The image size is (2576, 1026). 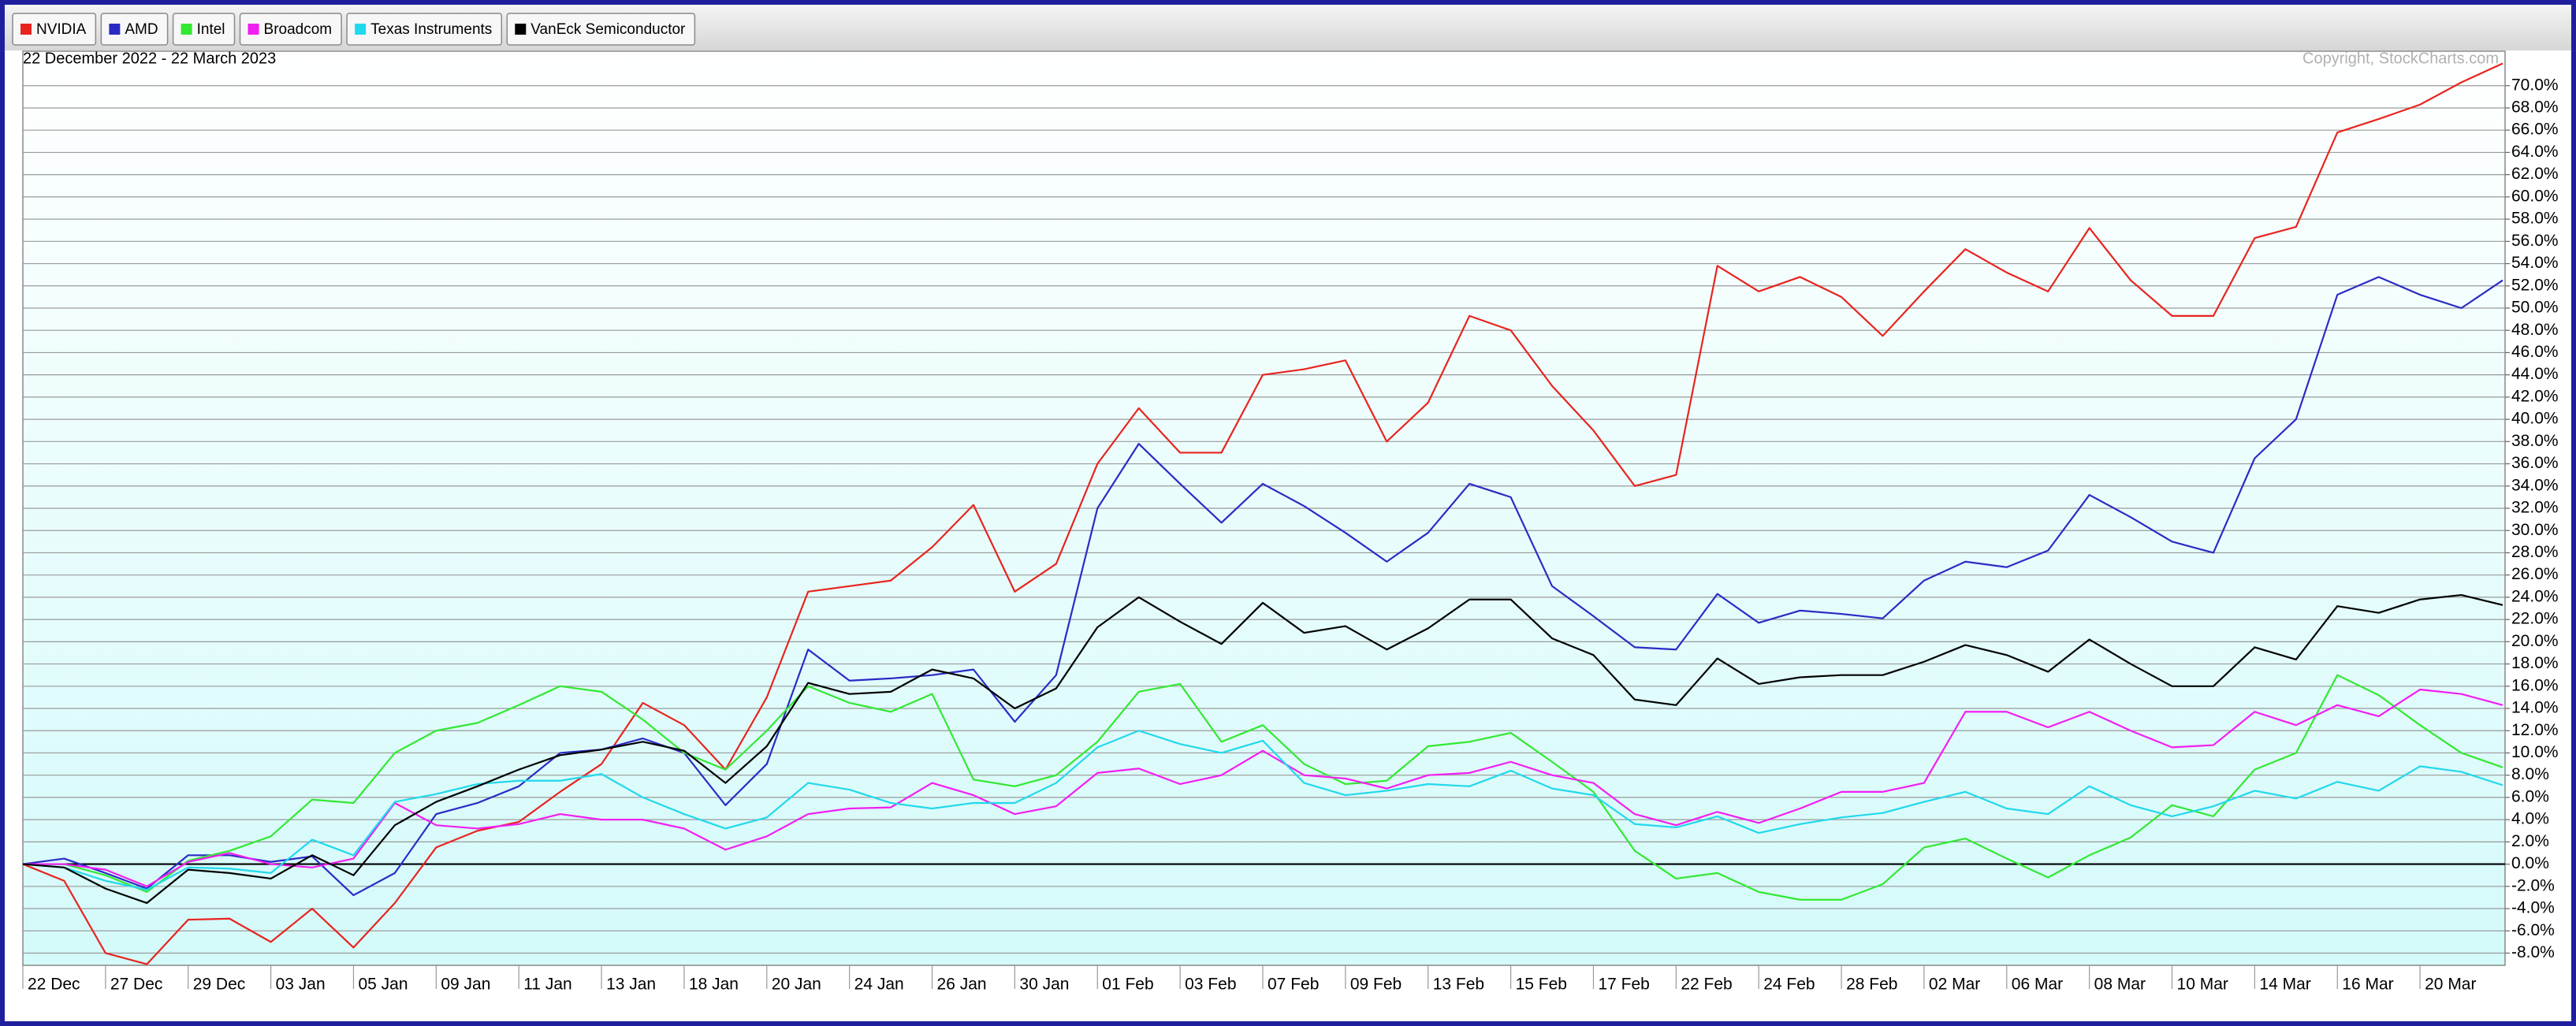 I want to click on x-tick-label: 27 Dec, so click(x=136, y=985).